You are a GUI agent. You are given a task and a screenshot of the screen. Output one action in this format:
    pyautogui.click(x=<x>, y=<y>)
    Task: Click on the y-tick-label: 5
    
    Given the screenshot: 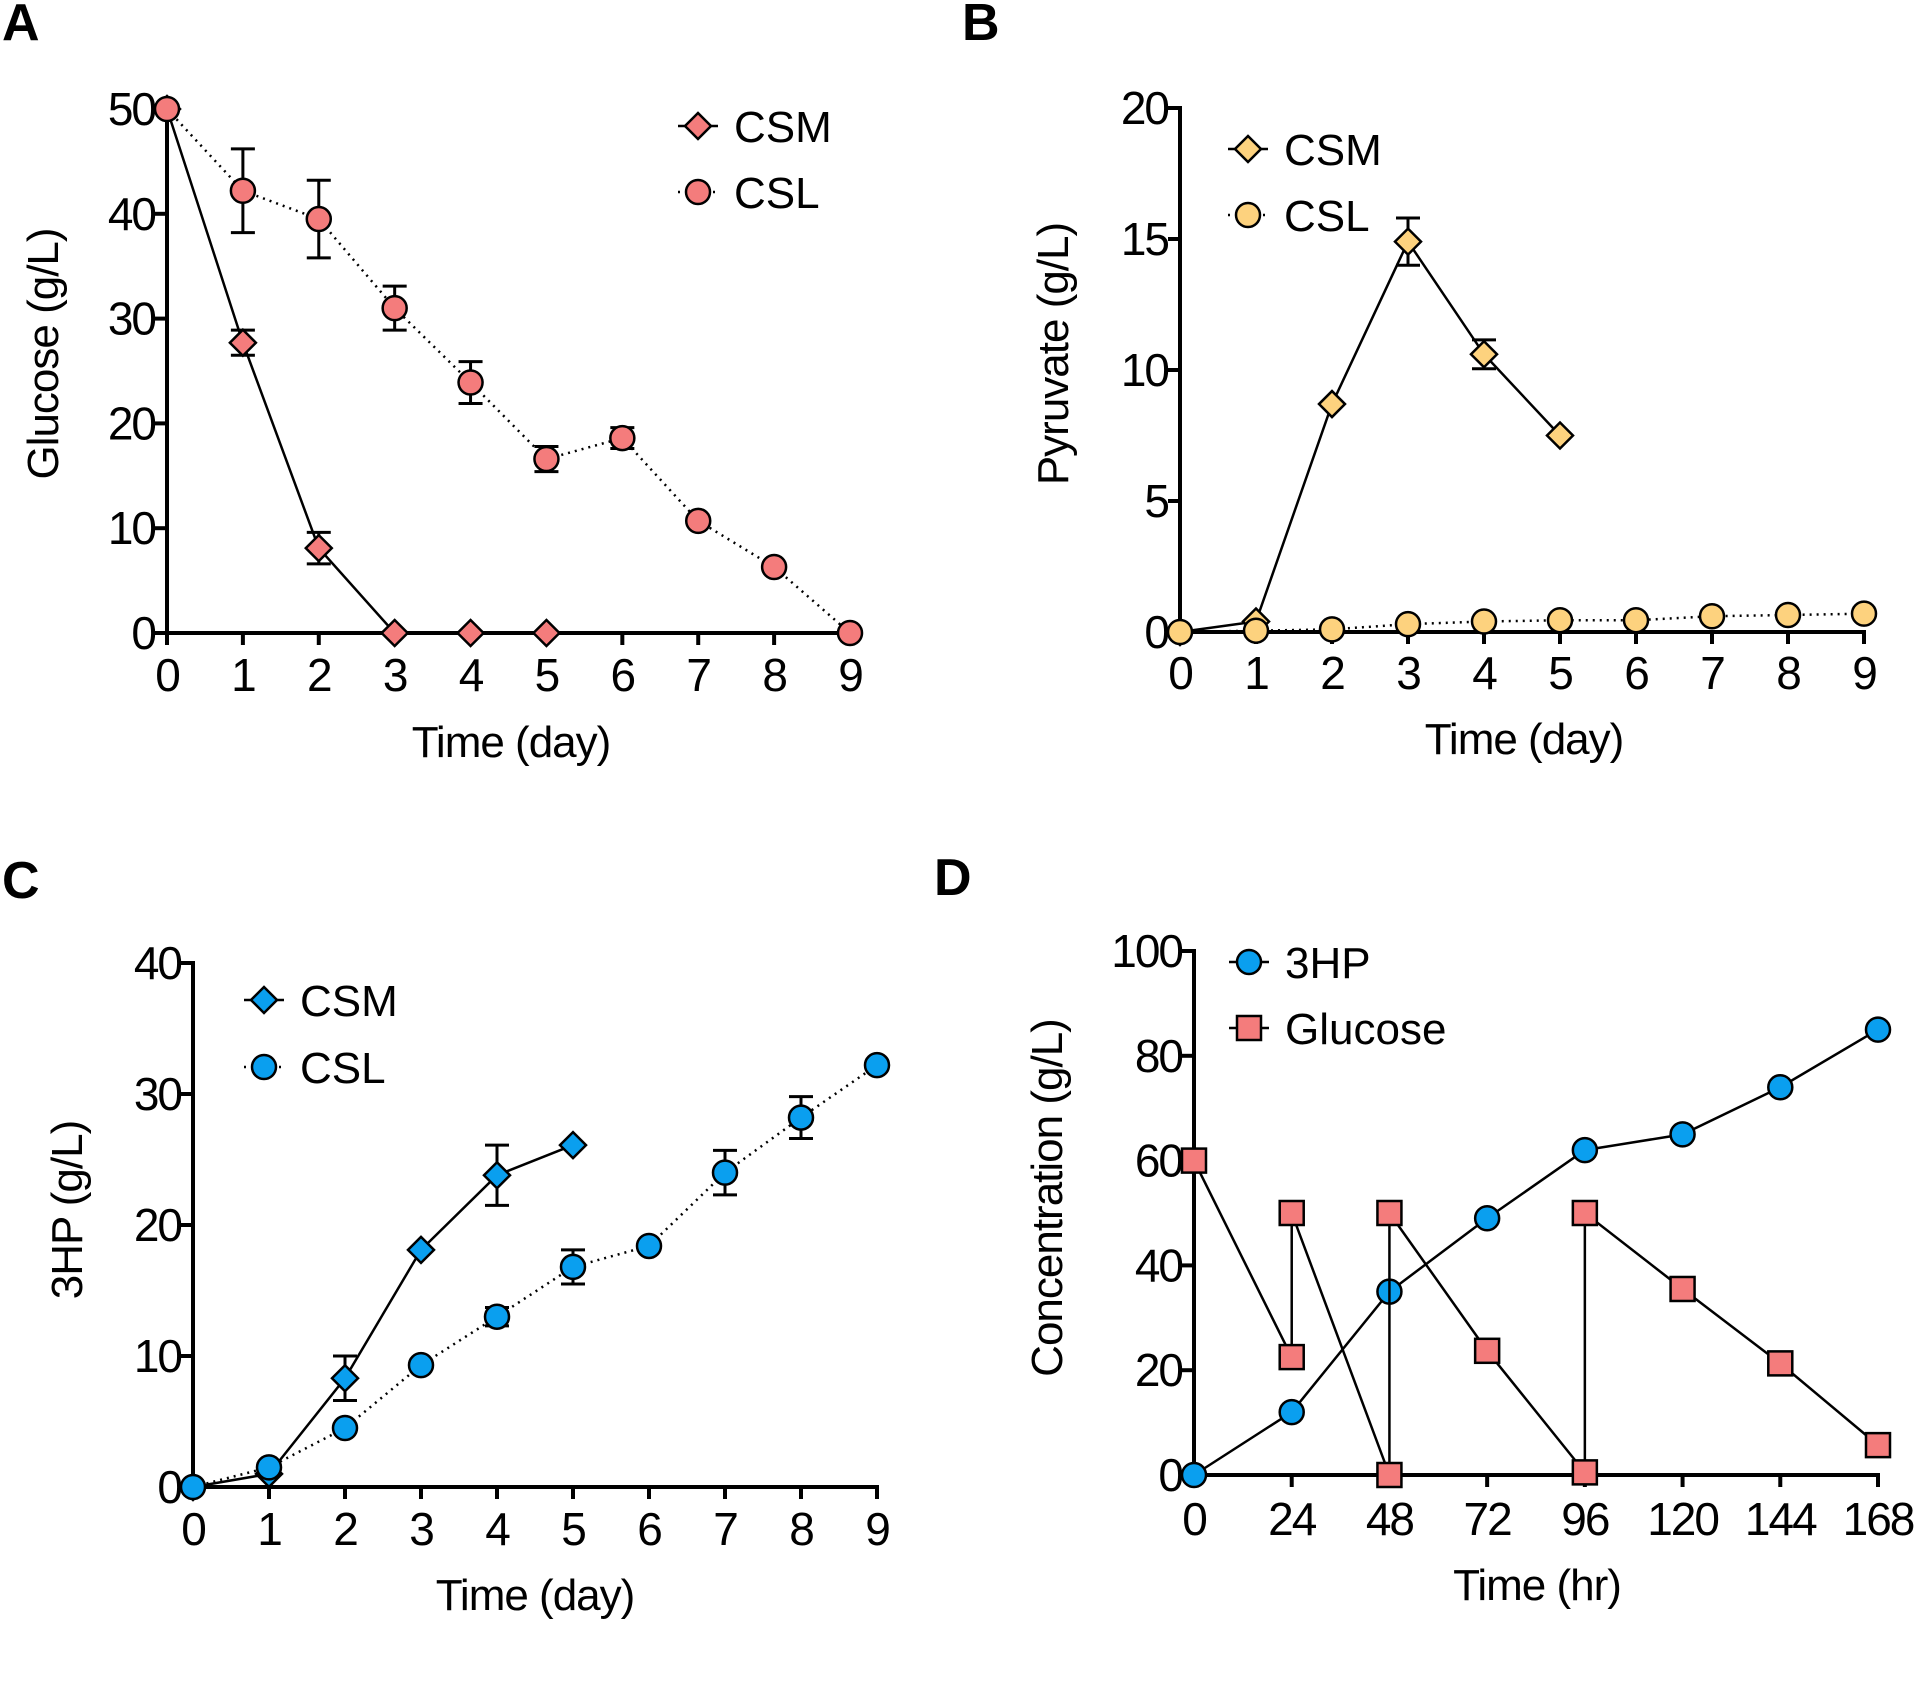 What is the action you would take?
    pyautogui.click(x=1156, y=501)
    